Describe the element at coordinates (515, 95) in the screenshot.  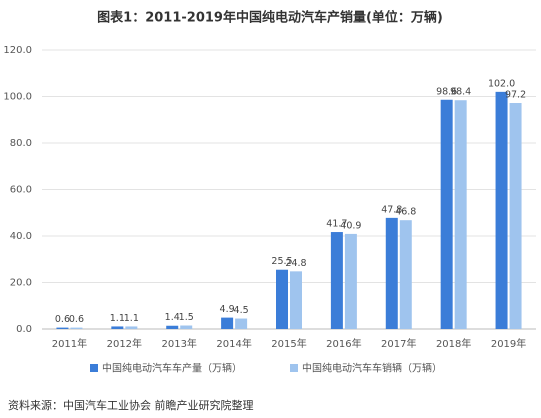
I see `value-label: 97.2` at that location.